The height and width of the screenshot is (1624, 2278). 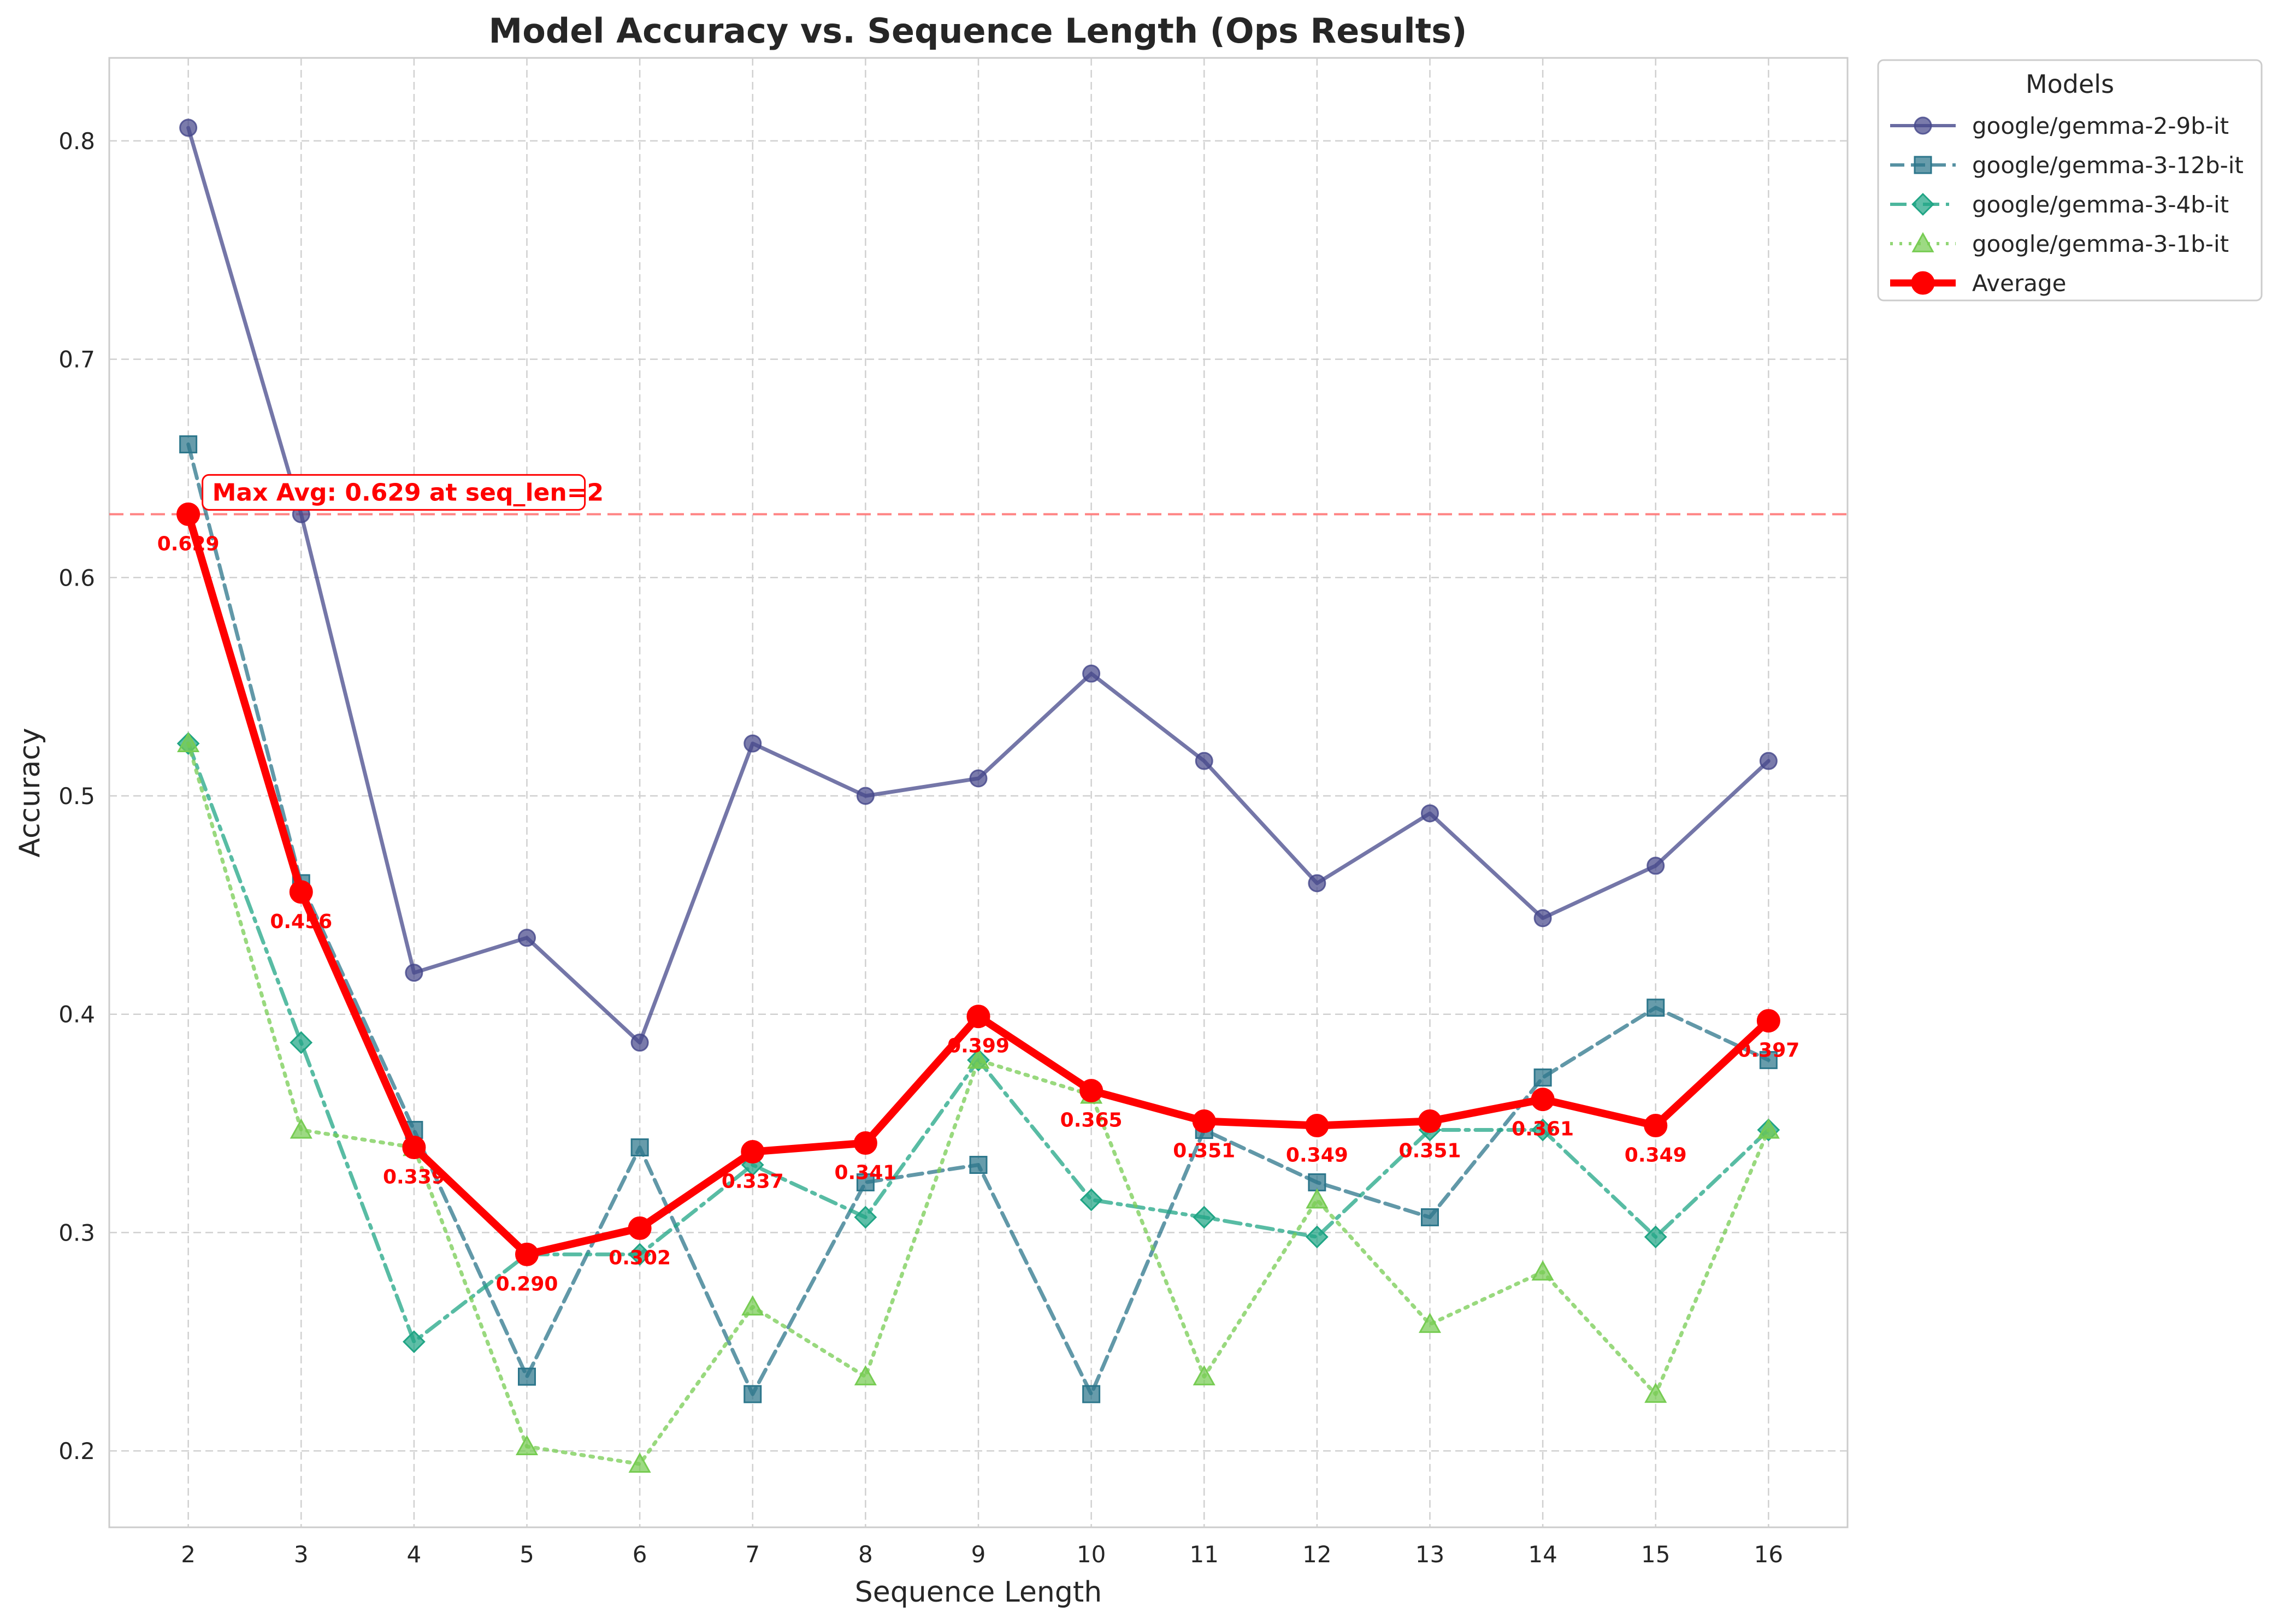 What do you see at coordinates (1655, 1554) in the screenshot?
I see `x-tick-label: 15` at bounding box center [1655, 1554].